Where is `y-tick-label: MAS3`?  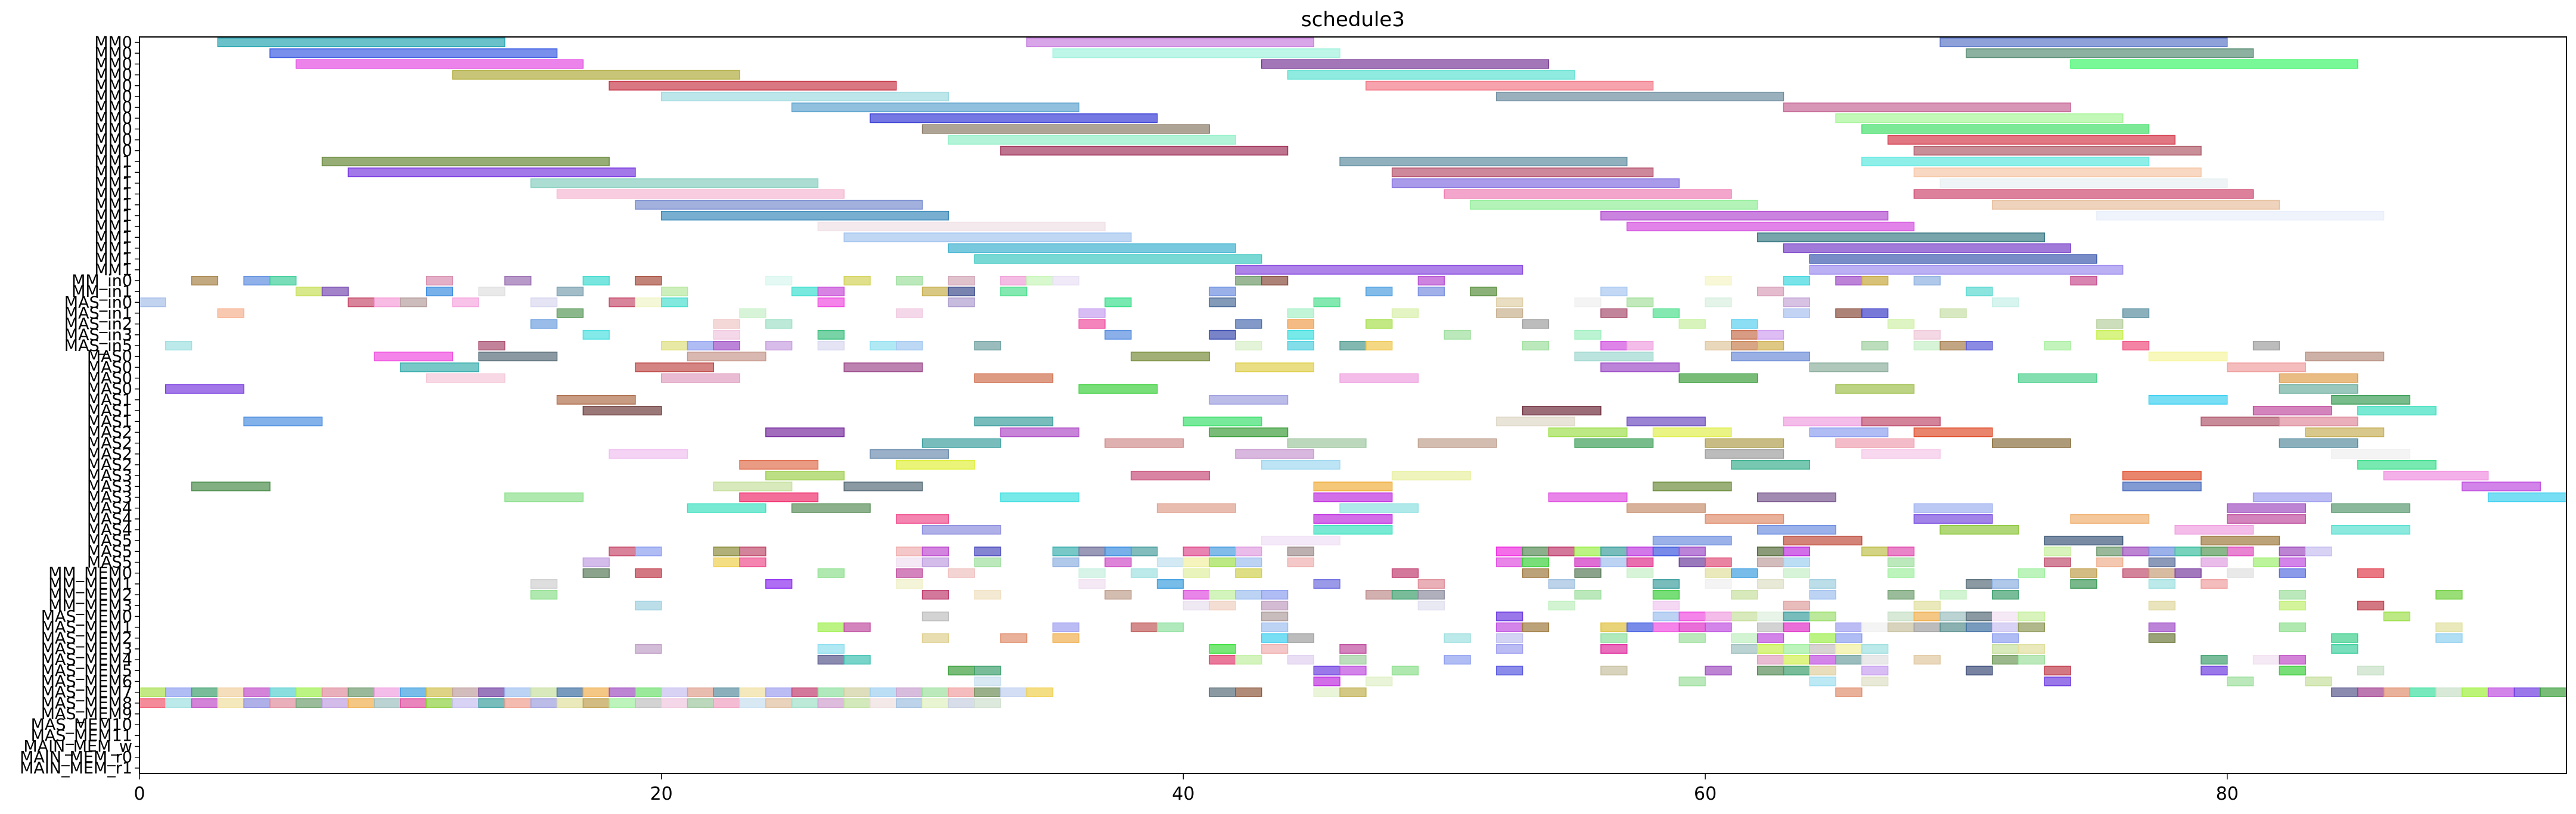
y-tick-label: MAS3 is located at coordinates (109, 476).